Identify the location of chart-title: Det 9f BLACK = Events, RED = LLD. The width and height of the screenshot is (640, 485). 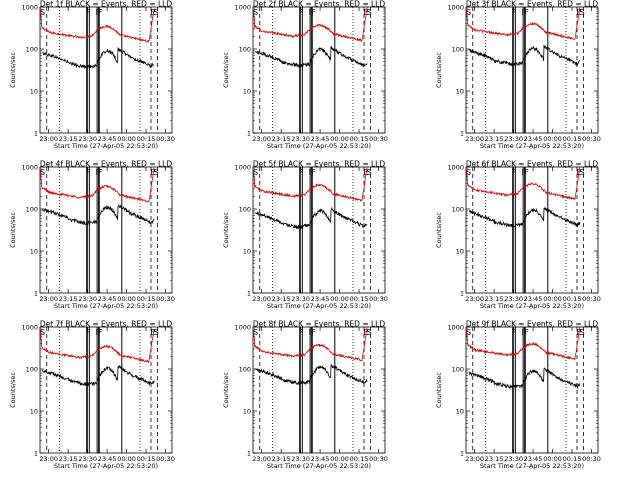
(532, 324).